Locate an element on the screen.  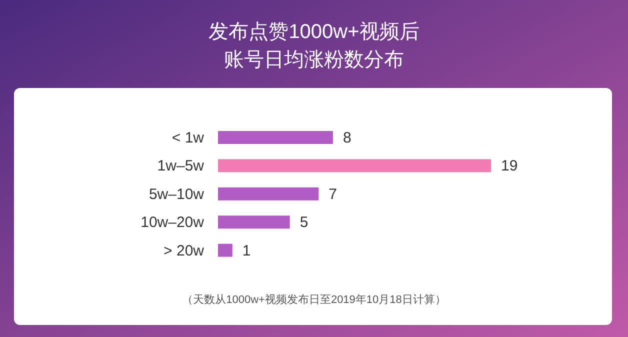
data-label: 8 is located at coordinates (347, 138).